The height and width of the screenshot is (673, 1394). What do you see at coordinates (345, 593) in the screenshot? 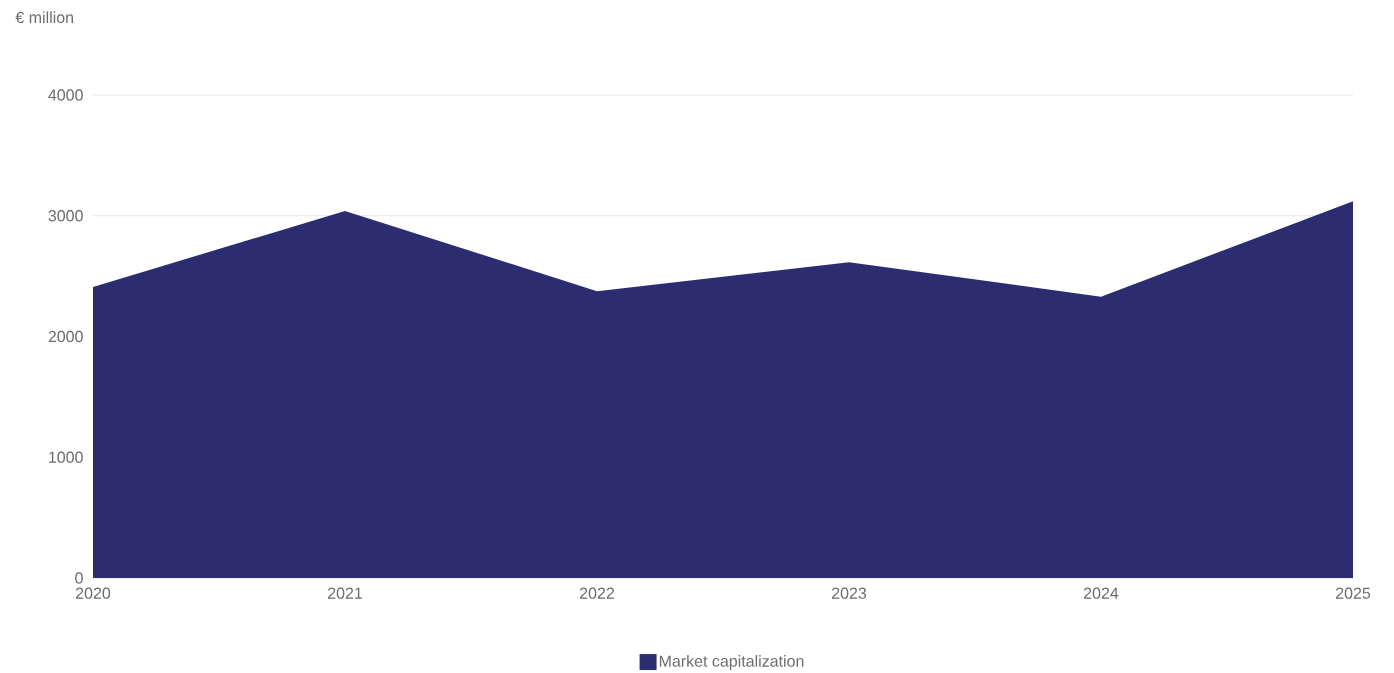
I see `x-tick-label: 2021` at bounding box center [345, 593].